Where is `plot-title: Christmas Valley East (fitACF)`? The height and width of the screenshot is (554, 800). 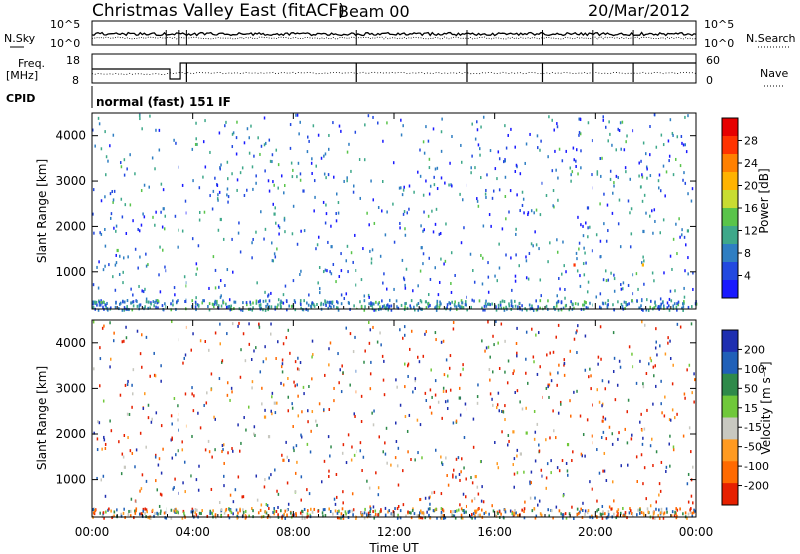
plot-title: Christmas Valley East (fitACF) is located at coordinates (218, 11).